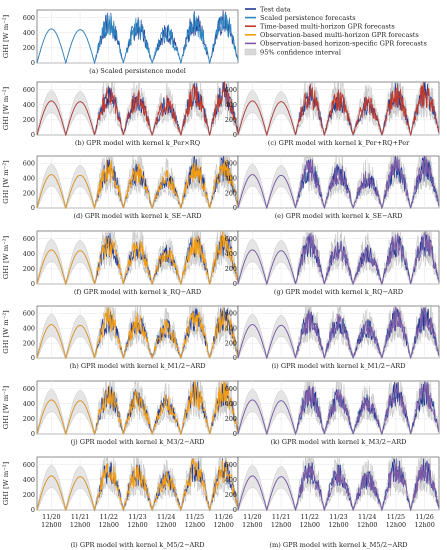 The height and width of the screenshot is (550, 447). What do you see at coordinates (137, 292) in the screenshot?
I see `panel-caption: (f) GPR model with kernel k_RQ−ARD` at bounding box center [137, 292].